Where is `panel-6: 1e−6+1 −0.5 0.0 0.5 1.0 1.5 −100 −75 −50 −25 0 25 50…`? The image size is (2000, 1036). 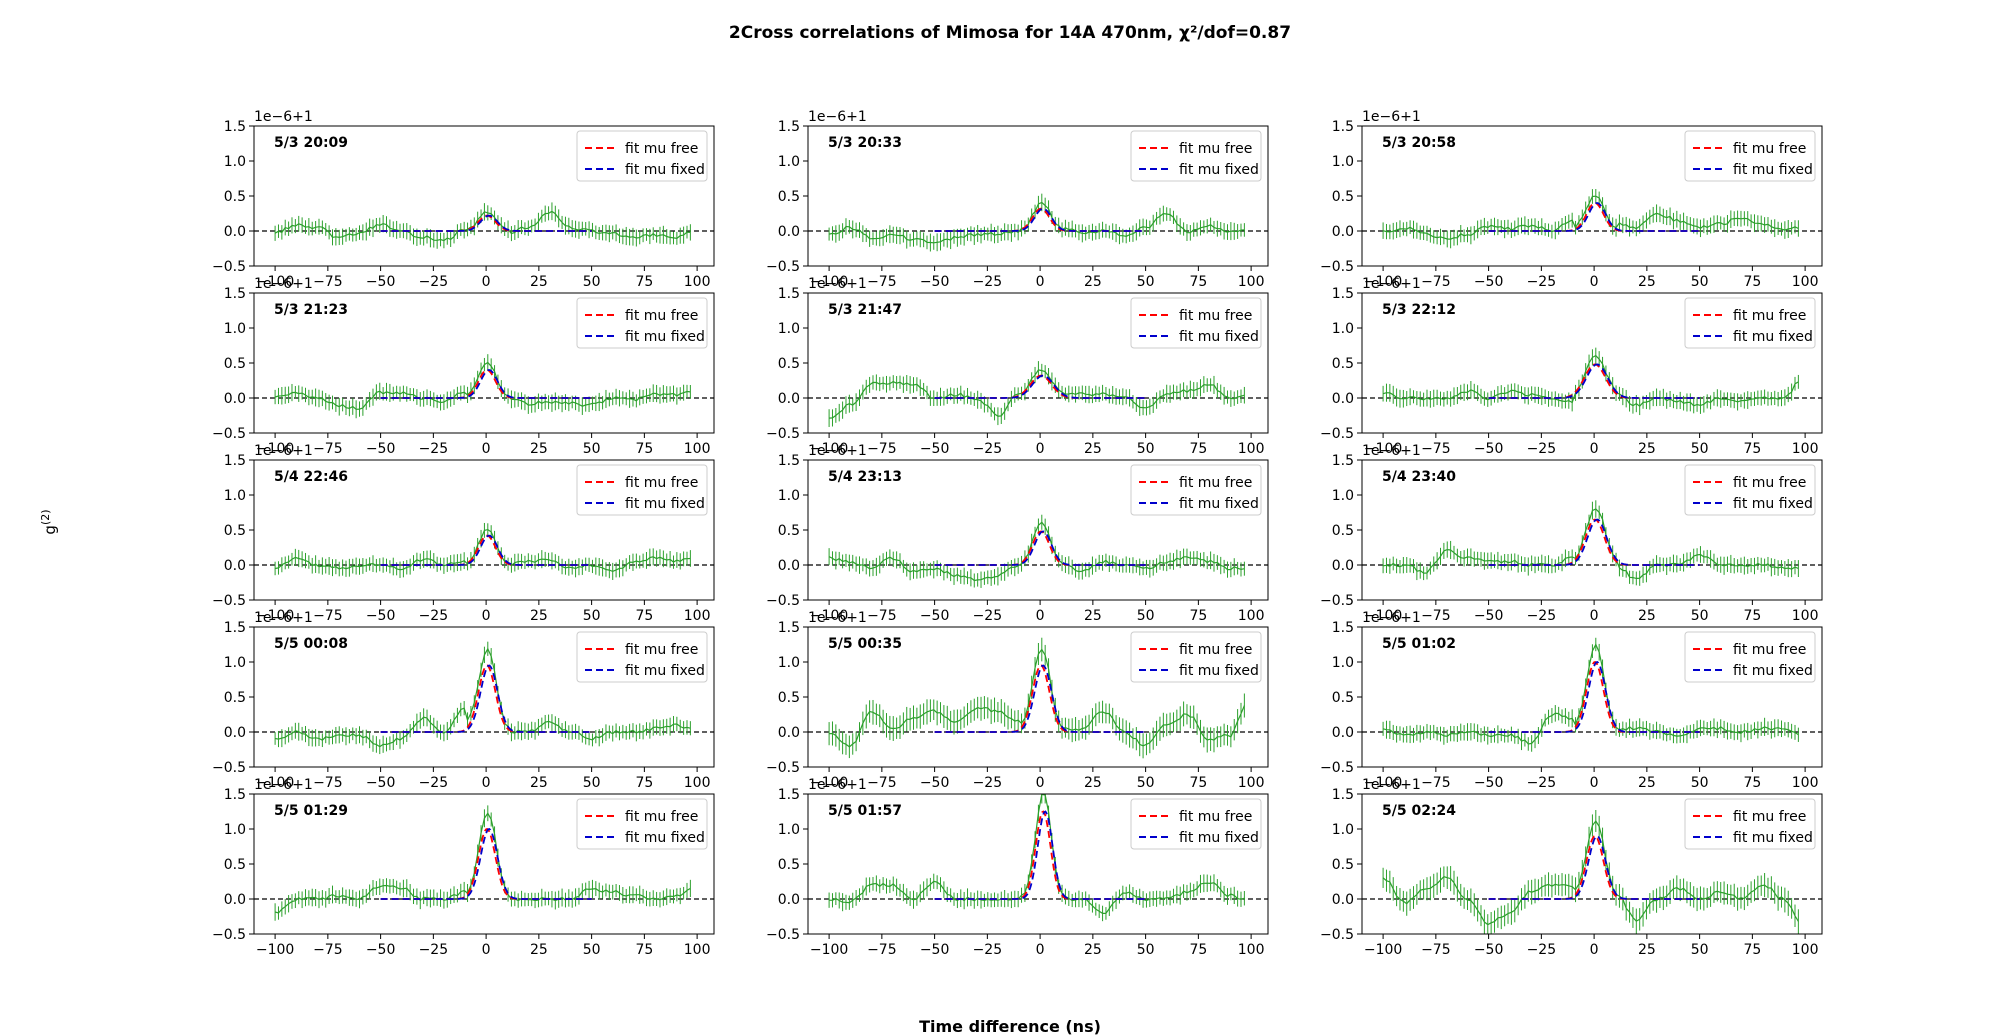
panel-6: 1e−6+1 −0.5 0.0 0.5 1.0 1.5 −100 −75 −50 −25 0 25 50… is located at coordinates (1571, 366).